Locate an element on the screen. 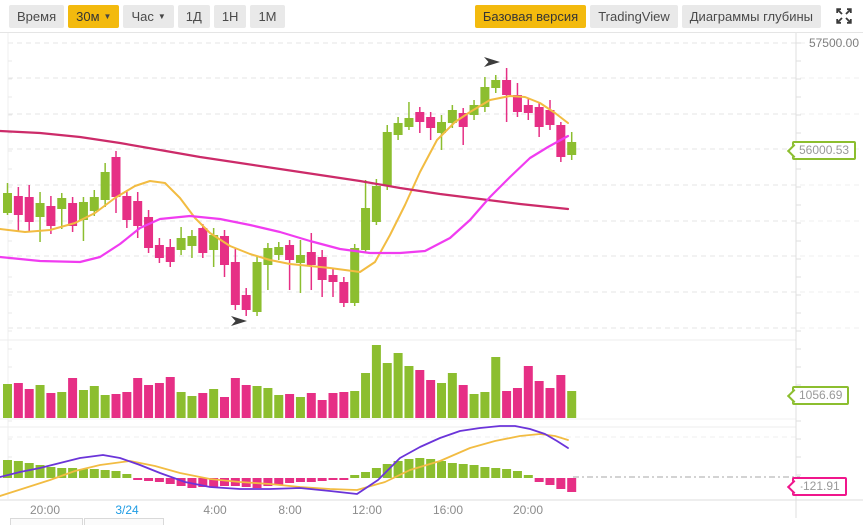 The width and height of the screenshot is (863, 525). view-button-2: Диаграммы глубины is located at coordinates (751, 16).